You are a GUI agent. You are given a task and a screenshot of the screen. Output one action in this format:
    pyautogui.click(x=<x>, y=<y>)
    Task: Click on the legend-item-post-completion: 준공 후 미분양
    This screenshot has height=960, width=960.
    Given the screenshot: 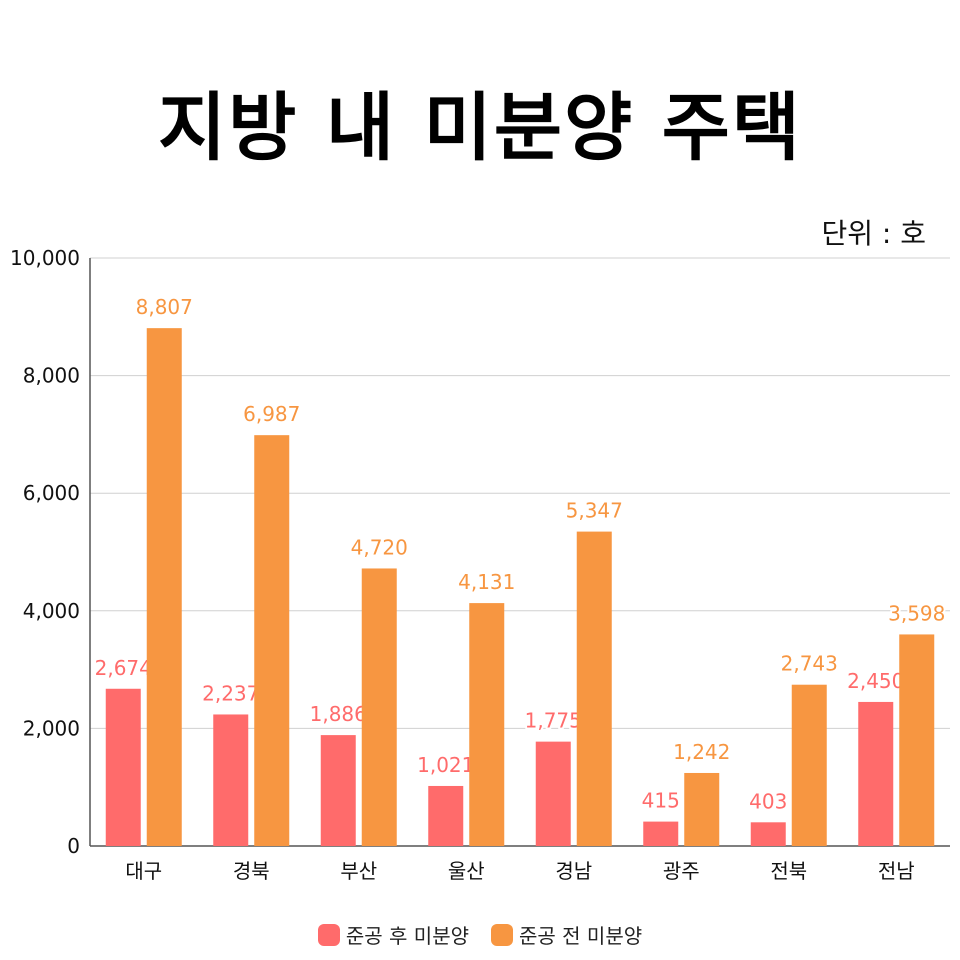 What is the action you would take?
    pyautogui.click(x=393, y=934)
    